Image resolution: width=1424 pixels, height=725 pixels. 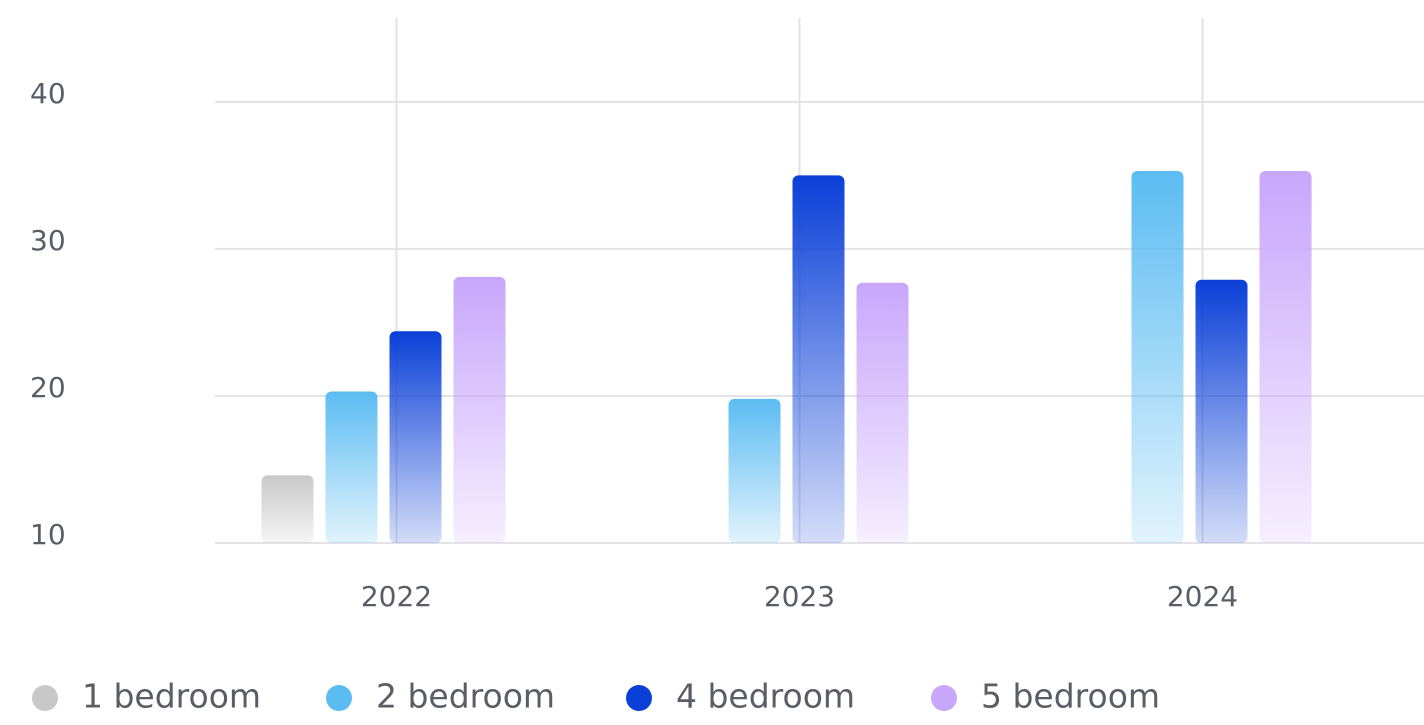 What do you see at coordinates (396, 596) in the screenshot?
I see `x-tick-label: 2022` at bounding box center [396, 596].